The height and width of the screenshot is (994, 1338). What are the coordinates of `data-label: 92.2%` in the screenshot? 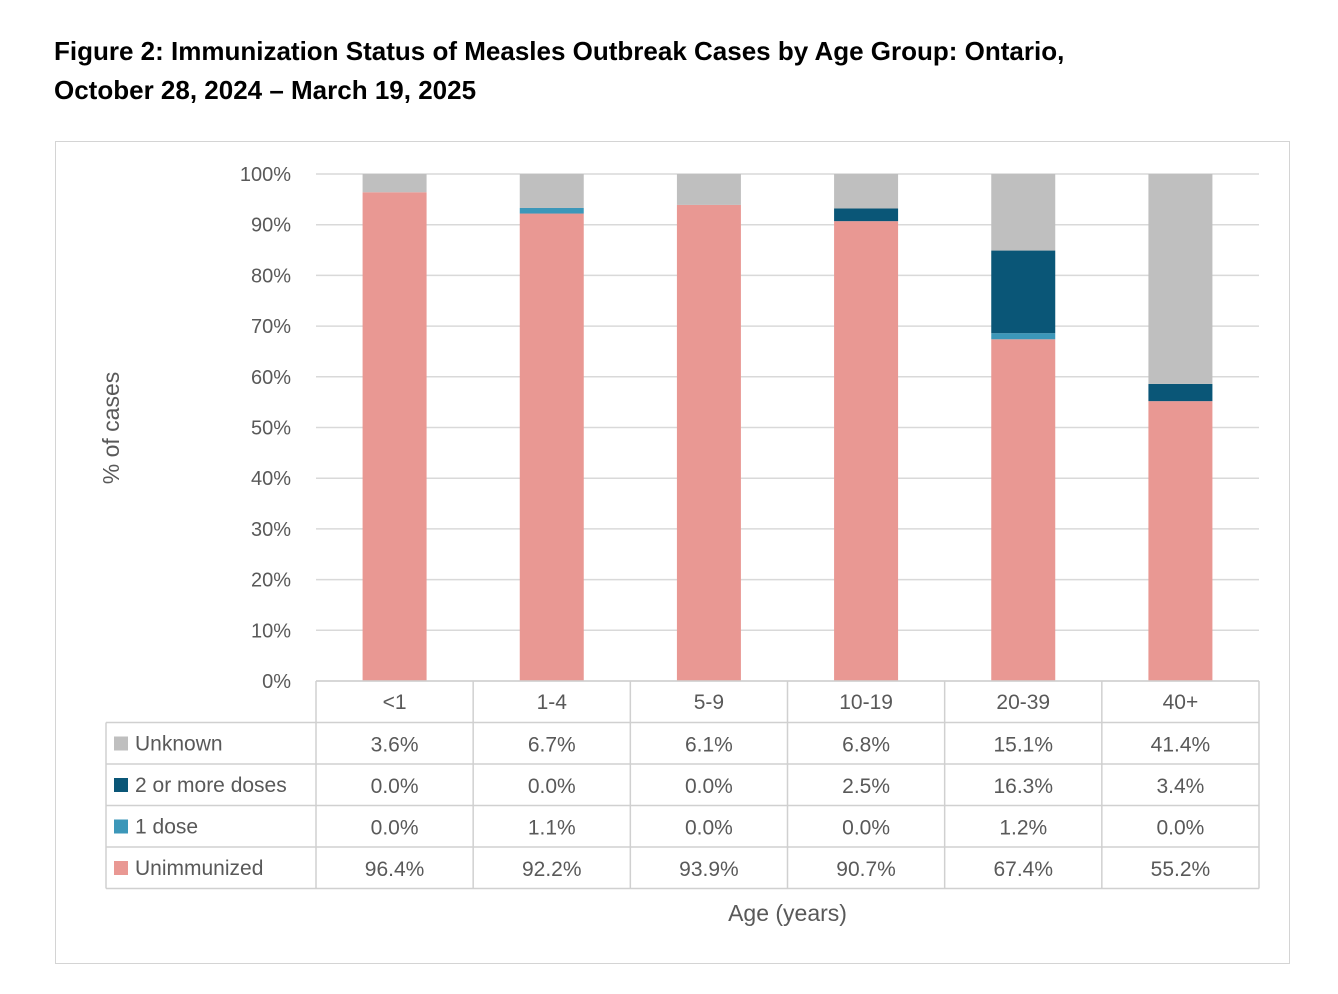 It's located at (552, 869).